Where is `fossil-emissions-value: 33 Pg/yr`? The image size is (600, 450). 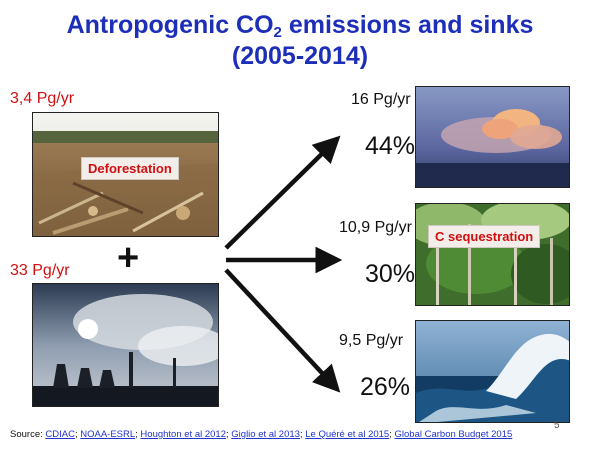 fossil-emissions-value: 33 Pg/yr is located at coordinates (40, 270).